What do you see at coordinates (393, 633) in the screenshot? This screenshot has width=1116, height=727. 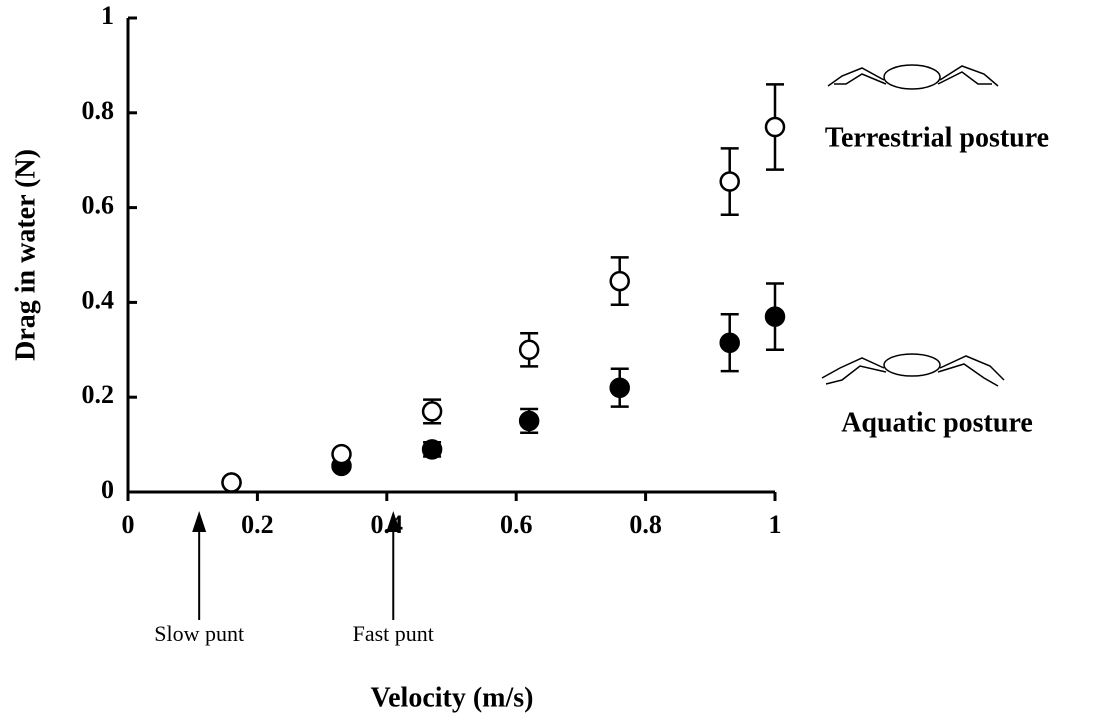 I see `annotation-label: Fast punt` at bounding box center [393, 633].